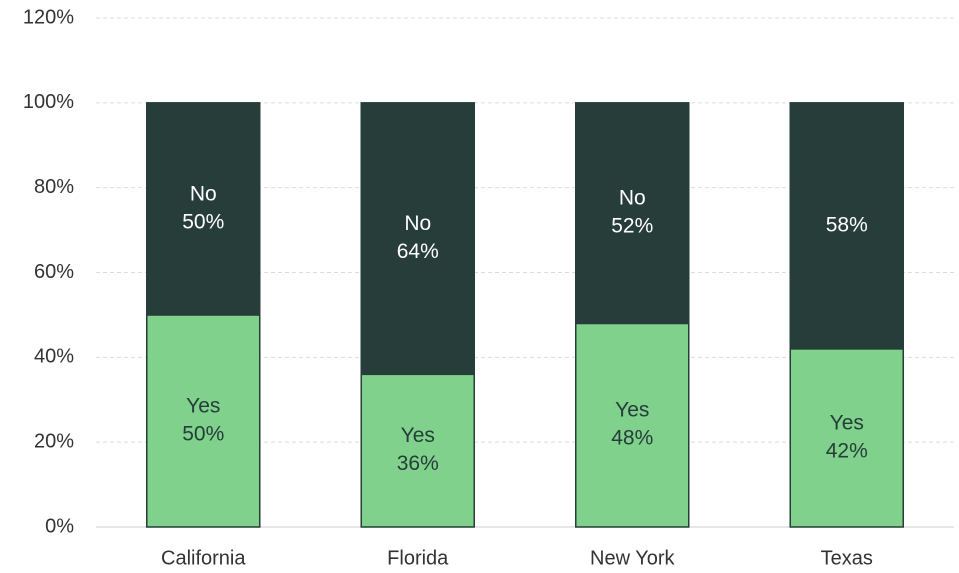  Describe the element at coordinates (54, 357) in the screenshot. I see `y-tick-label: 40%` at that location.